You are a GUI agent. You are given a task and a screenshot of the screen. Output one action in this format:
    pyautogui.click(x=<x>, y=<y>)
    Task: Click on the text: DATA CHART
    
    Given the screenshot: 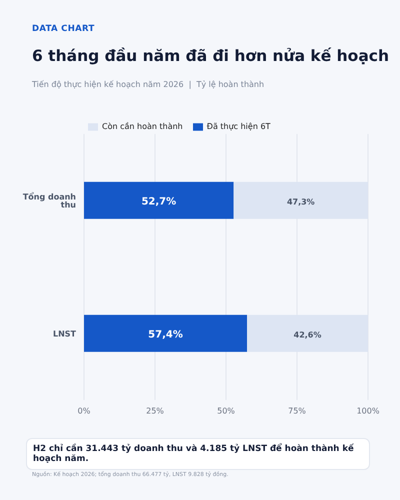 What is the action you would take?
    pyautogui.click(x=63, y=29)
    